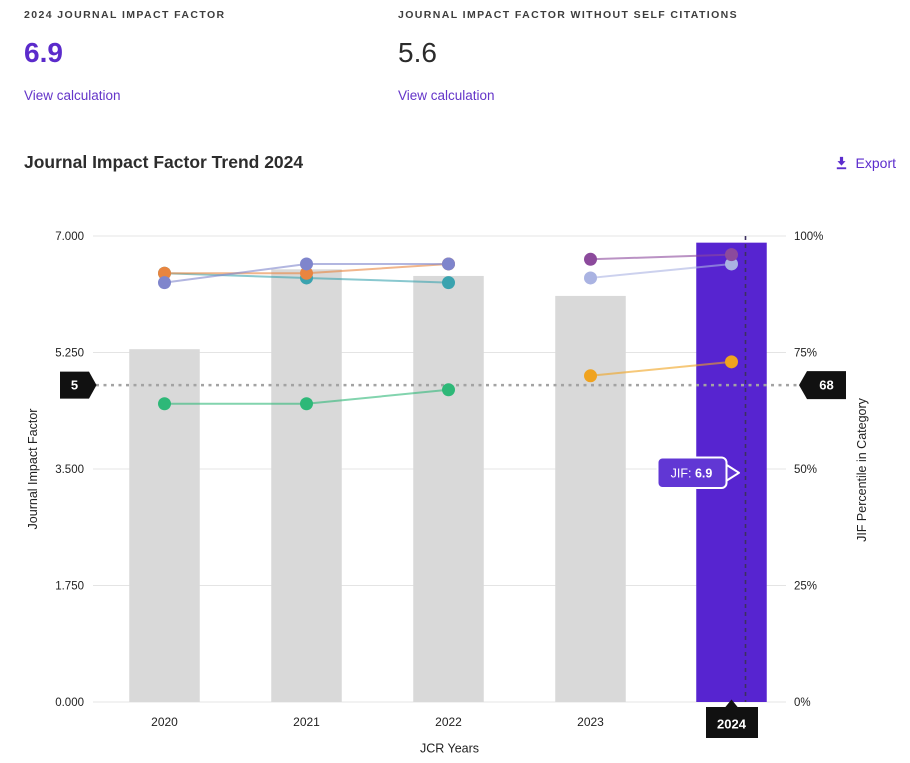 Image resolution: width=910 pixels, height=763 pixels. Describe the element at coordinates (164, 404) in the screenshot. I see `point-percentile-green-2020` at that location.